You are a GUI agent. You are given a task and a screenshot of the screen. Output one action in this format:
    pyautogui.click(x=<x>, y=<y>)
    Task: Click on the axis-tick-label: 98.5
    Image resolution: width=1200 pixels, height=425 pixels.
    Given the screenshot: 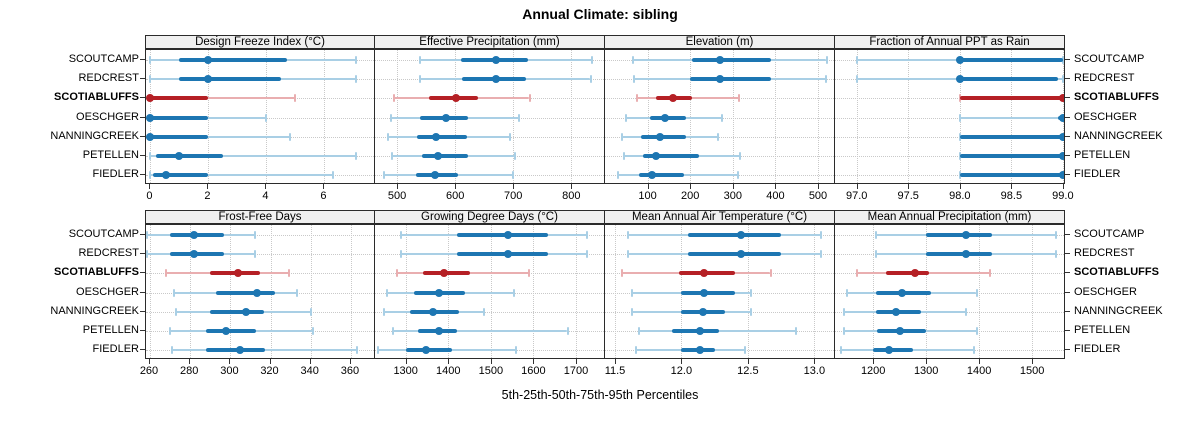 What is the action you would take?
    pyautogui.click(x=1011, y=196)
    